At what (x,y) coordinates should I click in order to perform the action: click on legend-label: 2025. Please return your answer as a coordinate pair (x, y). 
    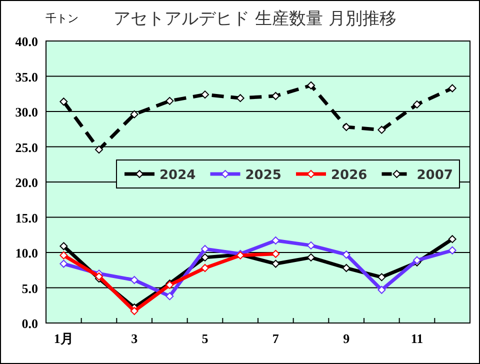
    Looking at the image, I should click on (263, 175).